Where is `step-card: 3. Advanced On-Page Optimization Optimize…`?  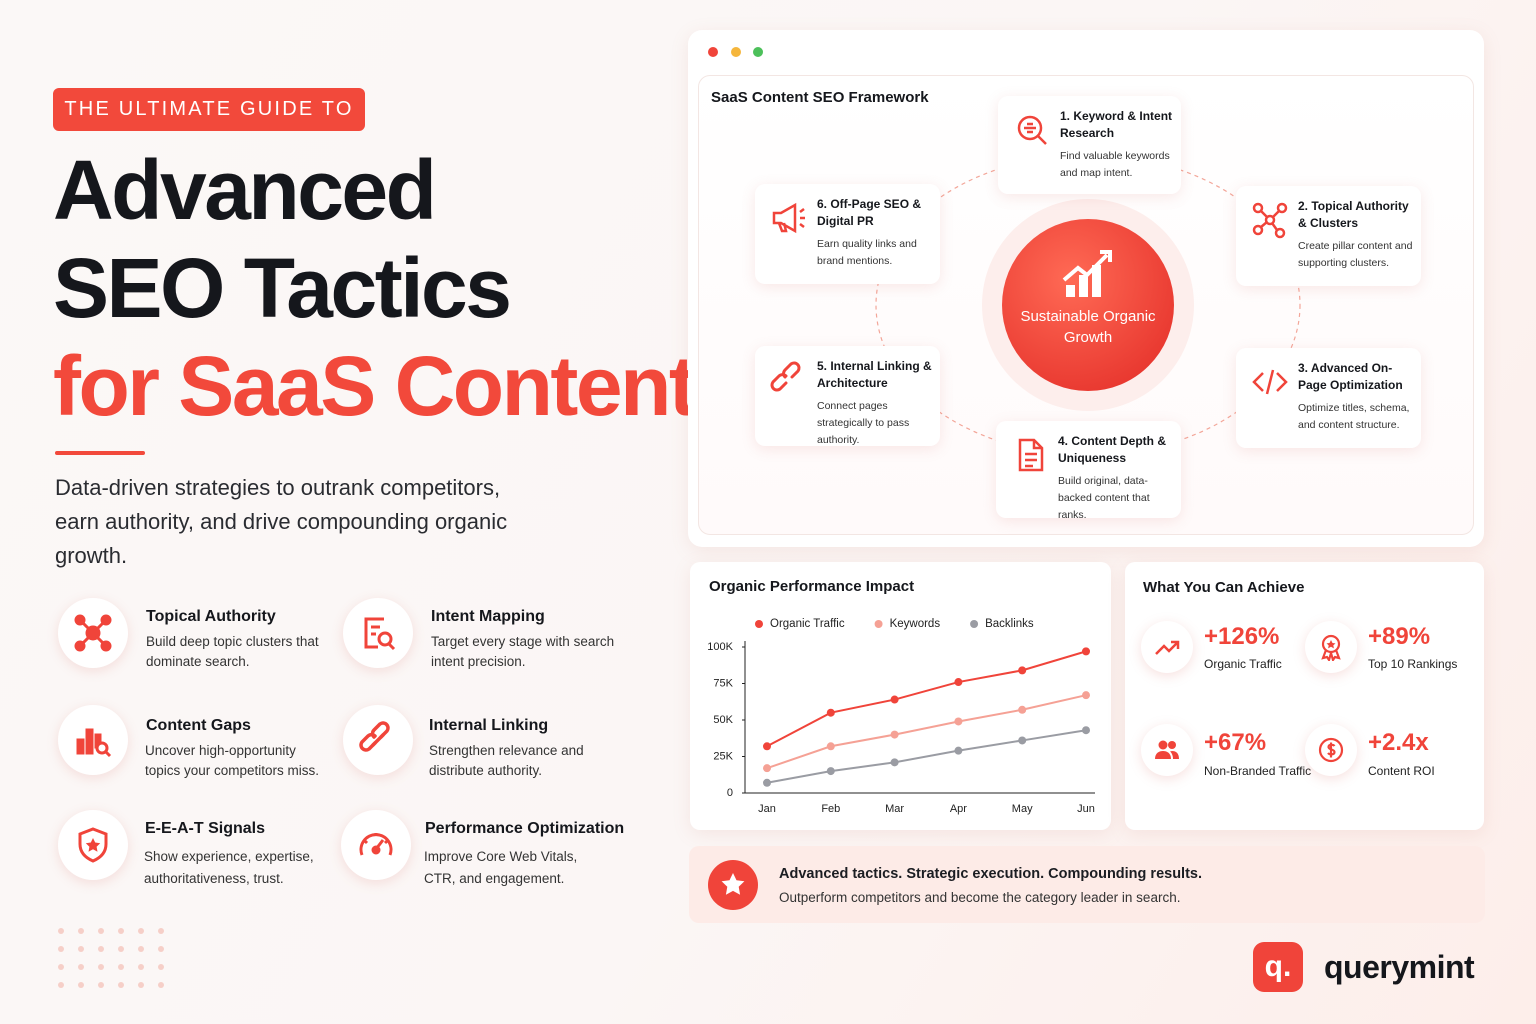 step-card: 3. Advanced On-Page Optimization Optimize… is located at coordinates (1328, 398).